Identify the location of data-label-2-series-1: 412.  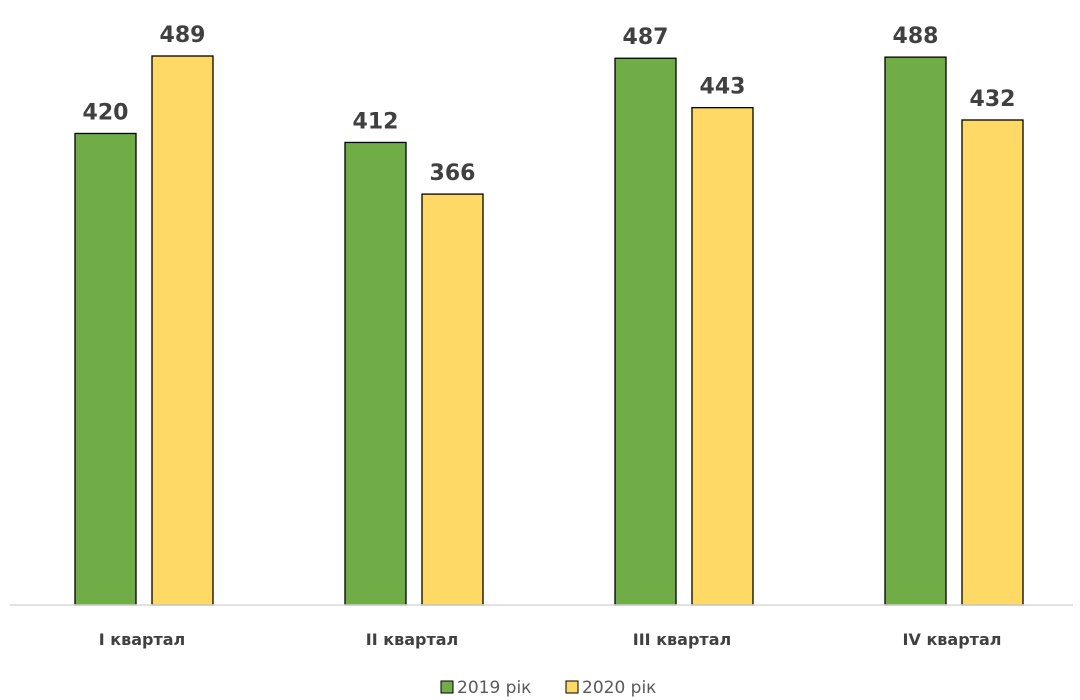
(376, 121).